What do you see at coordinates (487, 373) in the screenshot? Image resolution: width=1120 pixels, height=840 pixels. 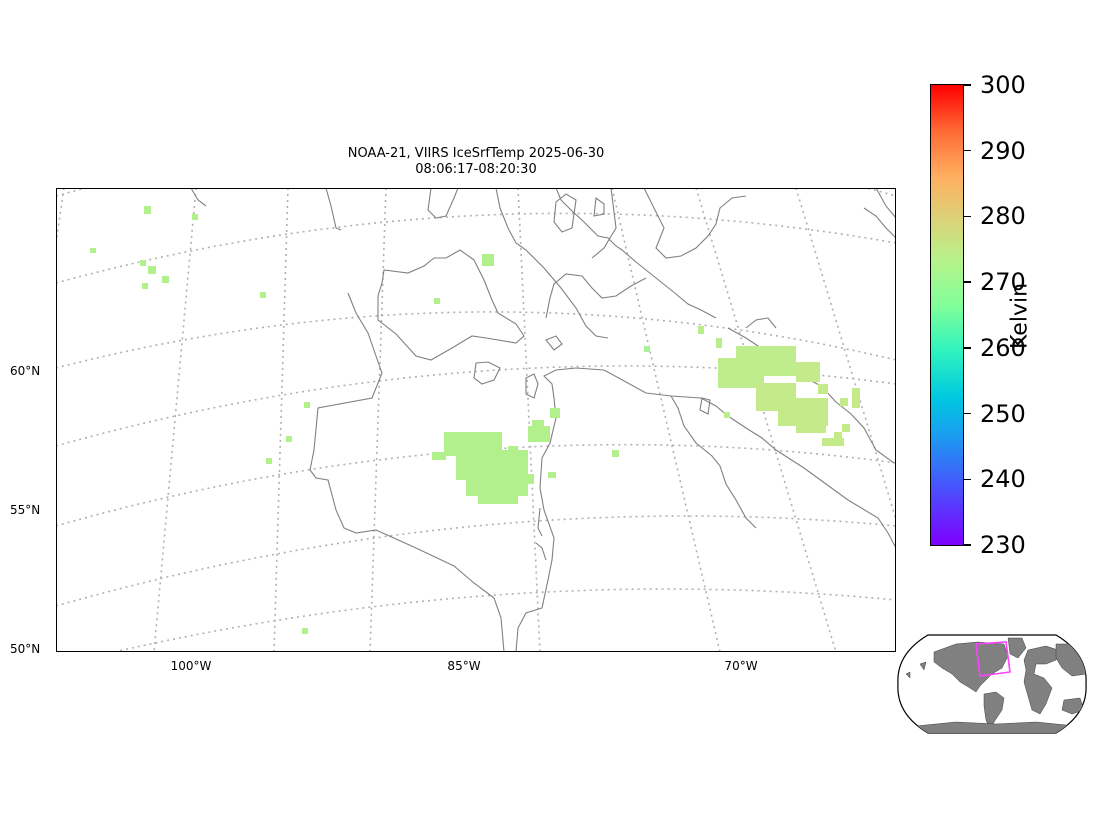 I see `coastline-island-belcher` at bounding box center [487, 373].